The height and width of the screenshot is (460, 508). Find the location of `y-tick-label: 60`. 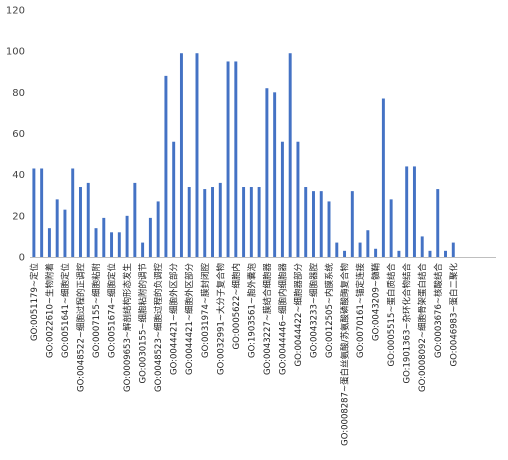

y-tick-label: 60 is located at coordinates (18, 134).